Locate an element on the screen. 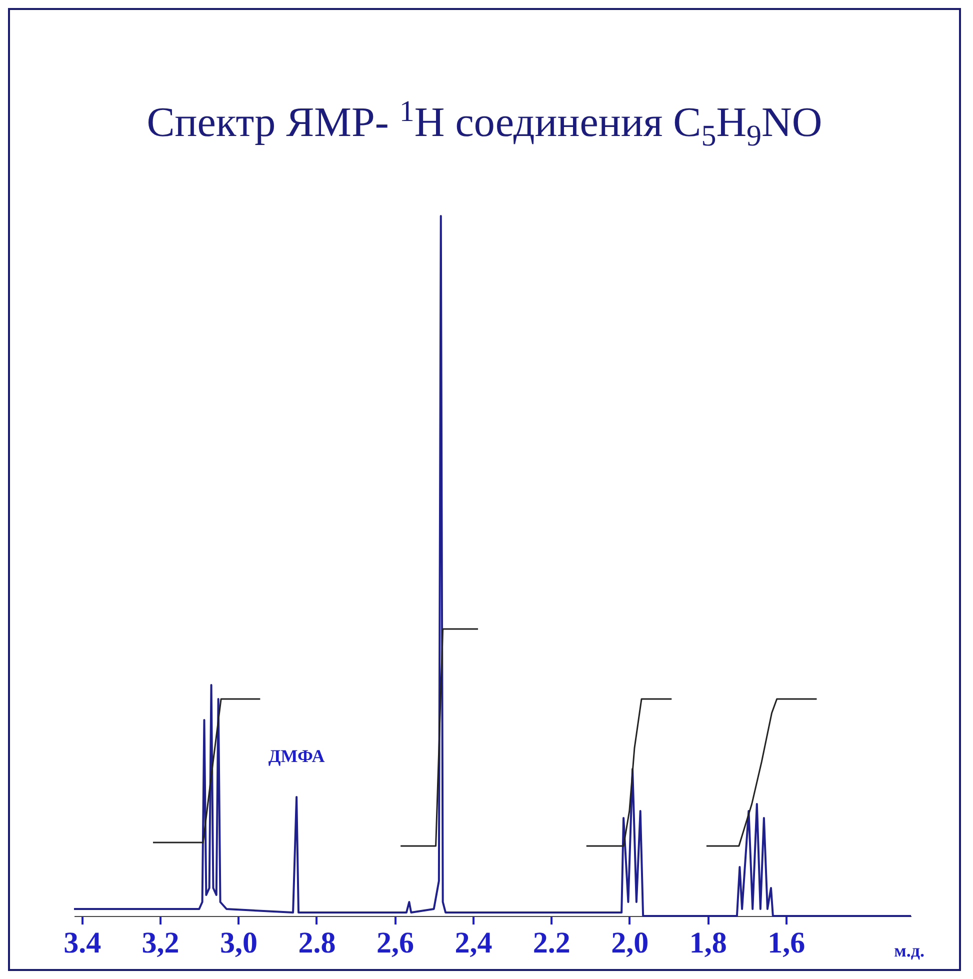 The height and width of the screenshot is (979, 973). x-tick-label: 2,6 is located at coordinates (395, 943).